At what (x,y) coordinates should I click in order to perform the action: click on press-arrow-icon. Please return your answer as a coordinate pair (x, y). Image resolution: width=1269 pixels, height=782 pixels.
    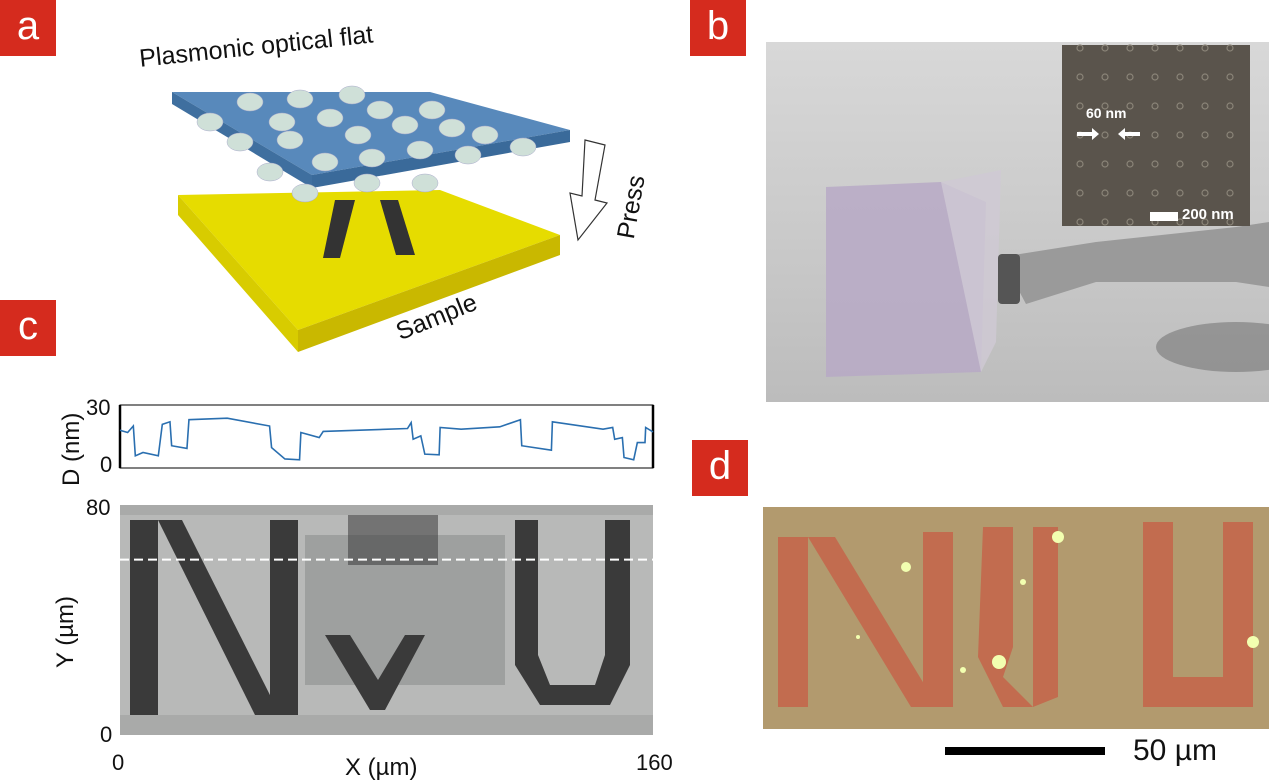
    Looking at the image, I should click on (589, 190).